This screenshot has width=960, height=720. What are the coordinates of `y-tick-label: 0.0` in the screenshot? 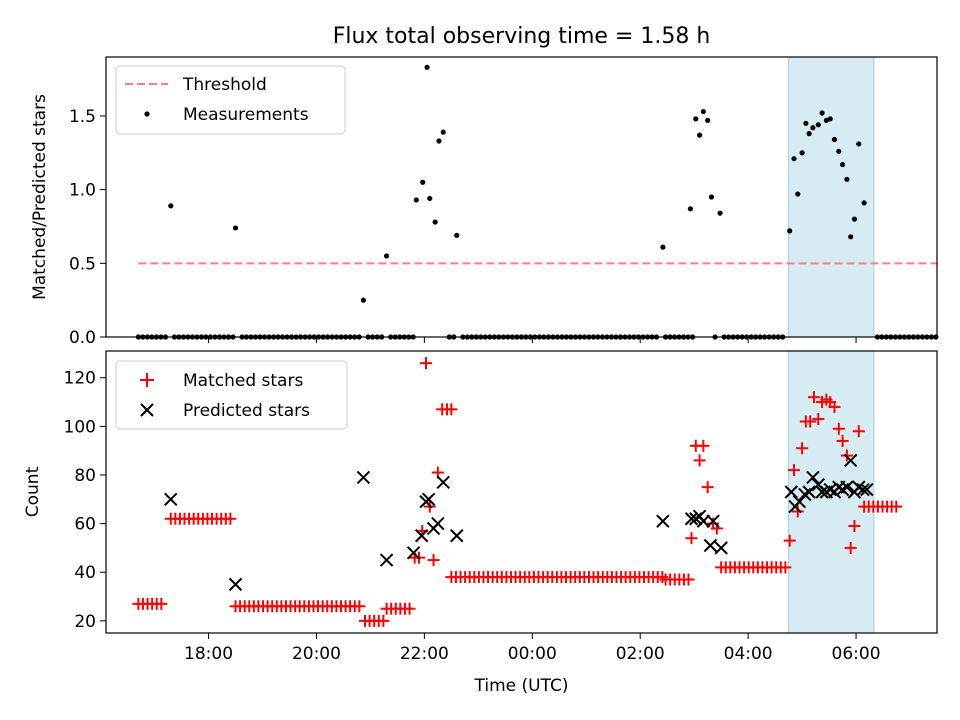 It's located at (82, 338).